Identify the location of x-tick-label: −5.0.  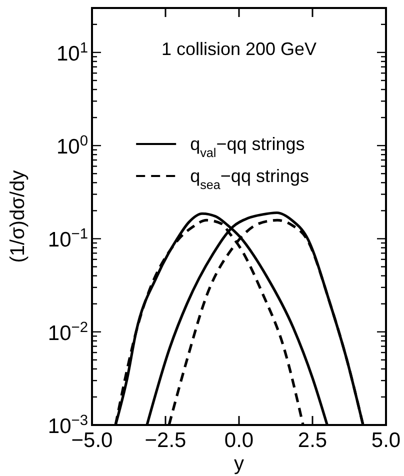
(92, 440).